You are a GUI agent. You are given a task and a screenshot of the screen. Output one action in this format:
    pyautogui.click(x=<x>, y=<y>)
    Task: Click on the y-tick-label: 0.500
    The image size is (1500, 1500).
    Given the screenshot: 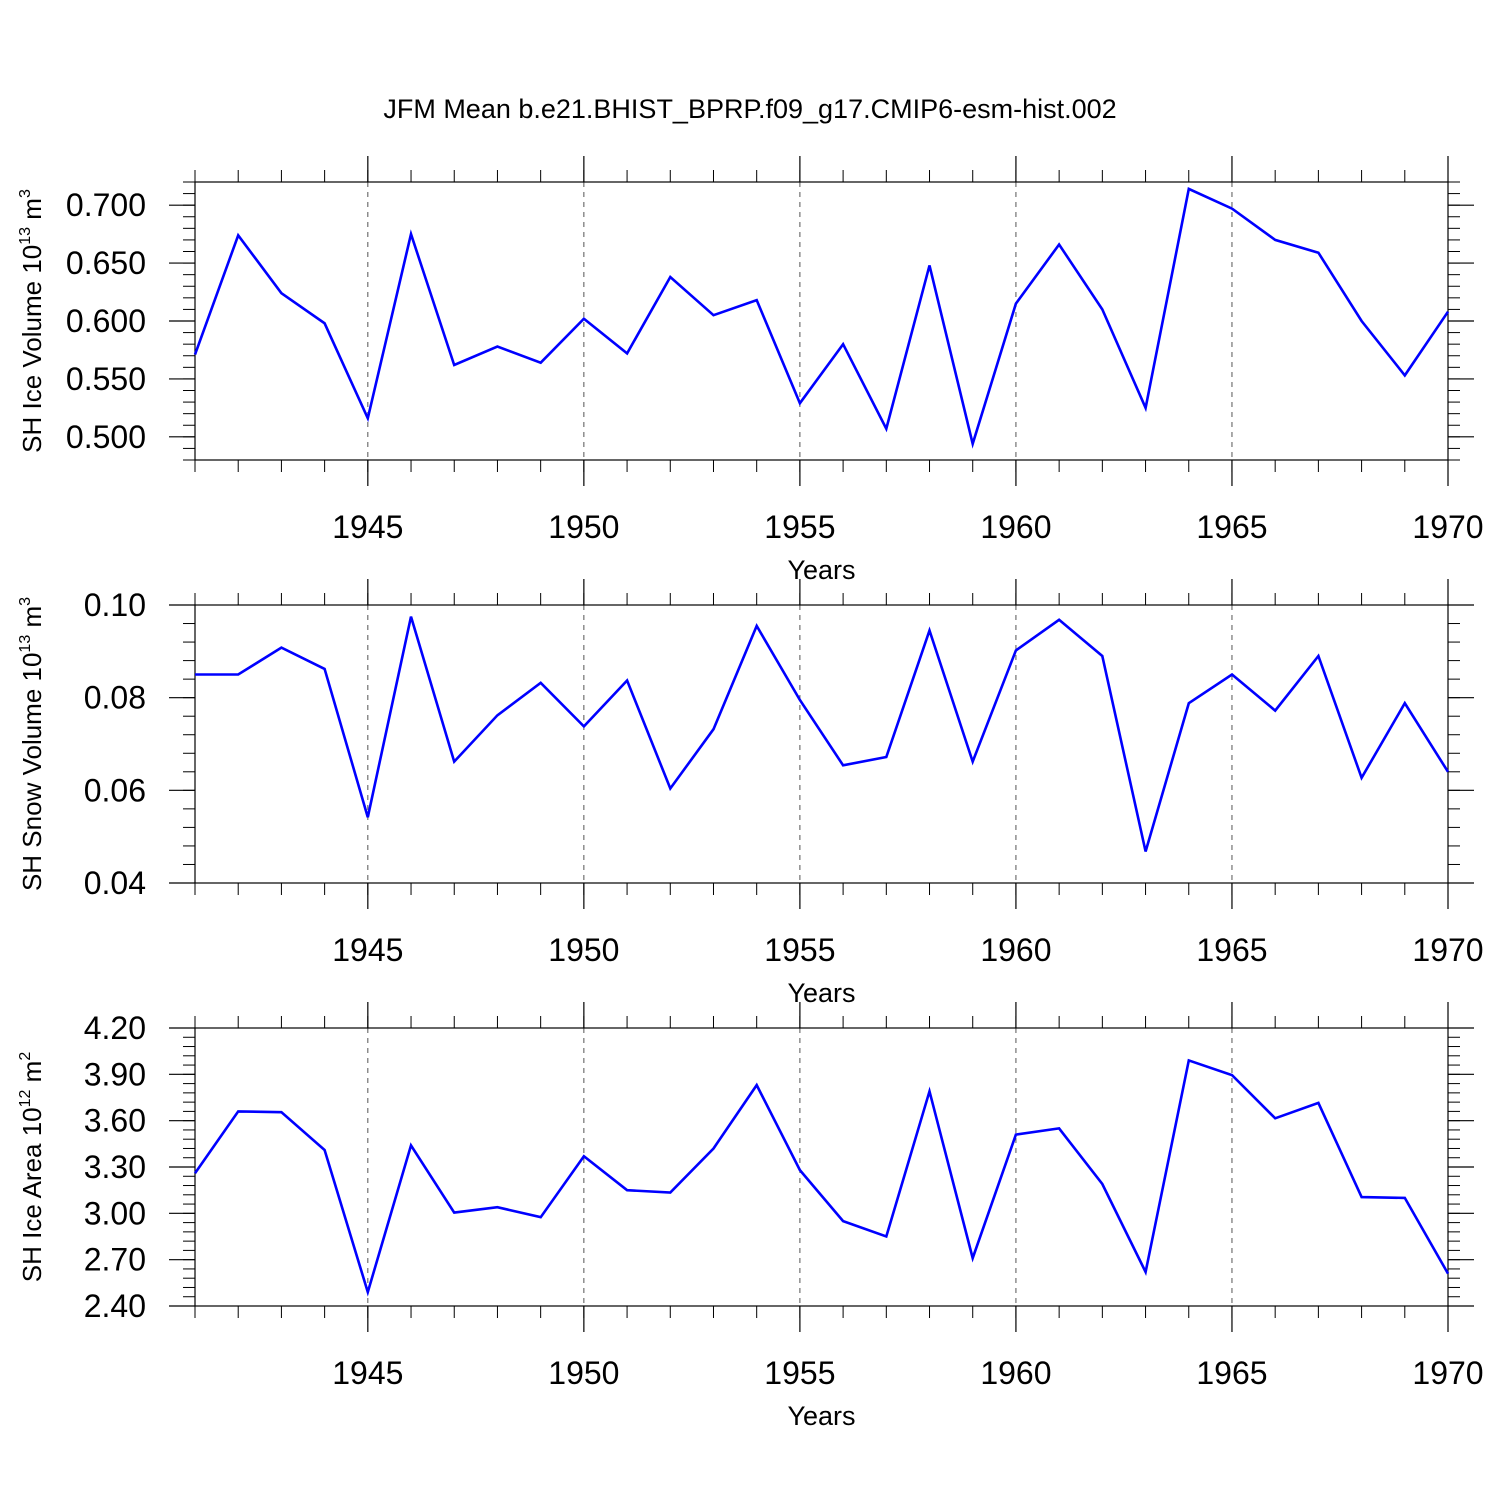 What is the action you would take?
    pyautogui.click(x=106, y=437)
    